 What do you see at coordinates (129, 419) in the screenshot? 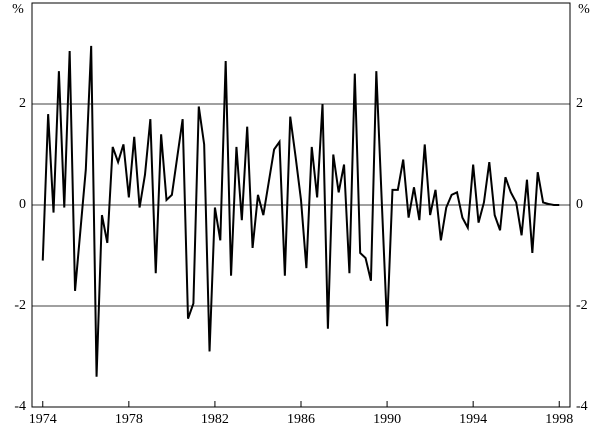
I see `x-tick-label: 1978` at bounding box center [129, 419].